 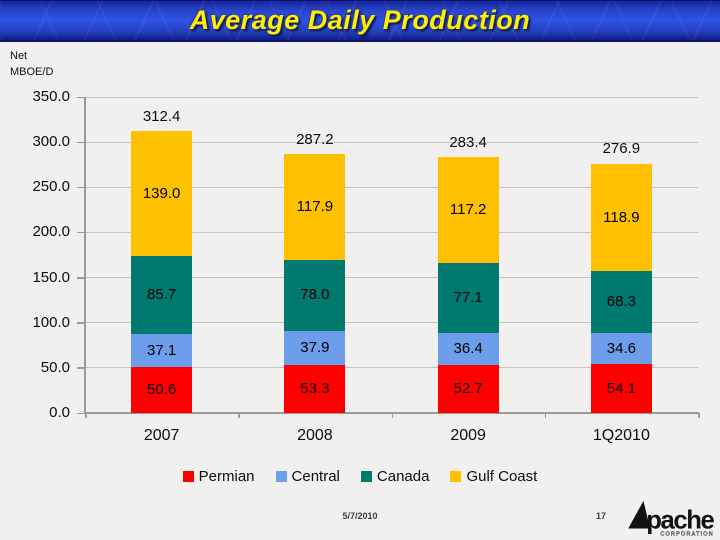 I want to click on page-title: Average Daily Production, so click(x=360, y=20).